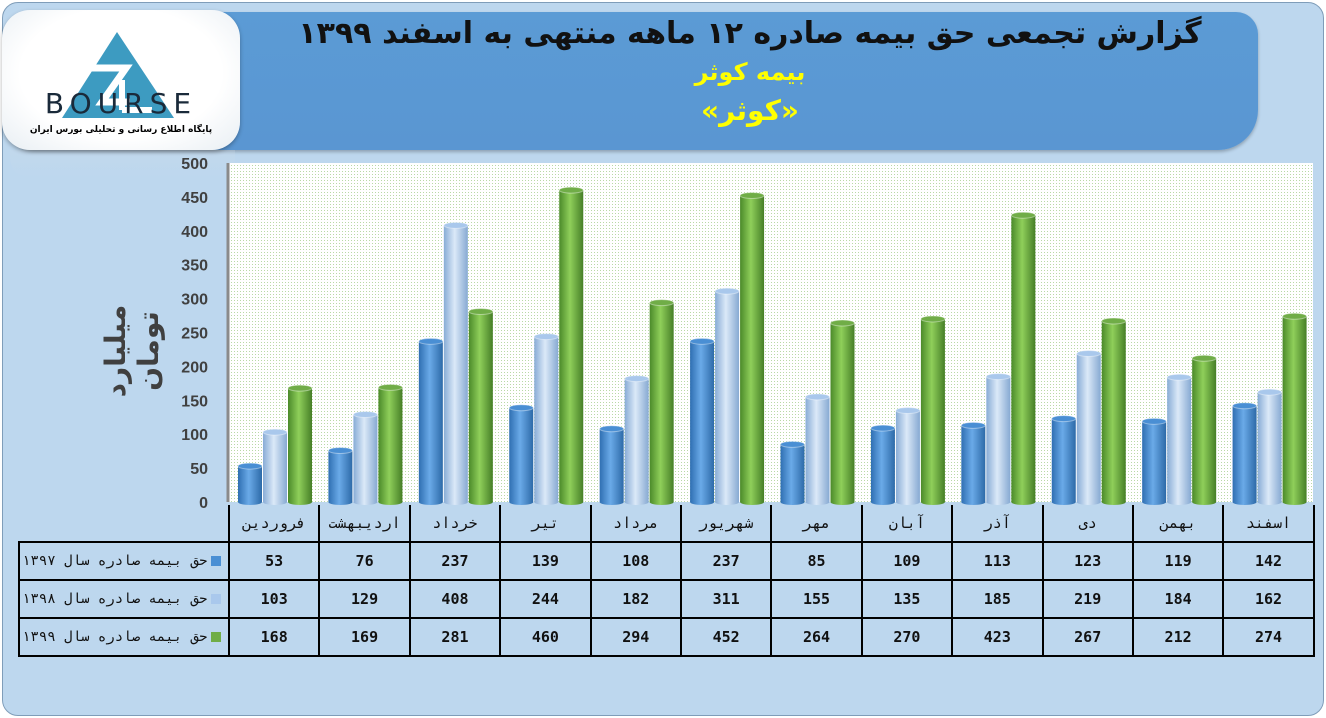 This screenshot has width=1326, height=718. What do you see at coordinates (364, 524) in the screenshot?
I see `category-label: اردیبهشت` at bounding box center [364, 524].